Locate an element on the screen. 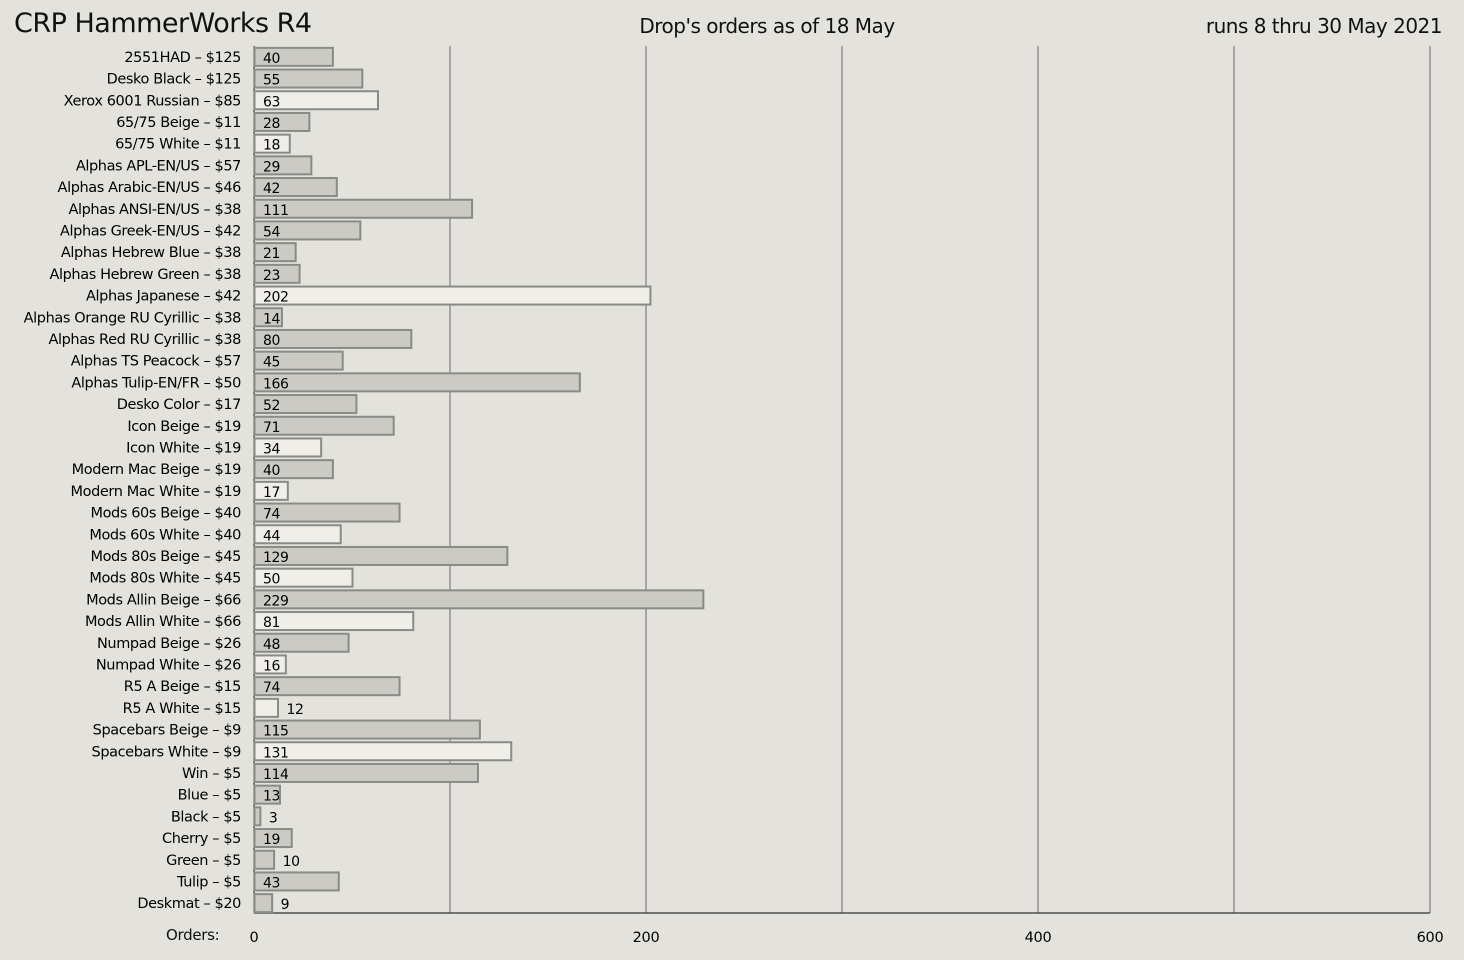 This screenshot has height=960, width=1464. category-label: Black – $5 is located at coordinates (206, 817).